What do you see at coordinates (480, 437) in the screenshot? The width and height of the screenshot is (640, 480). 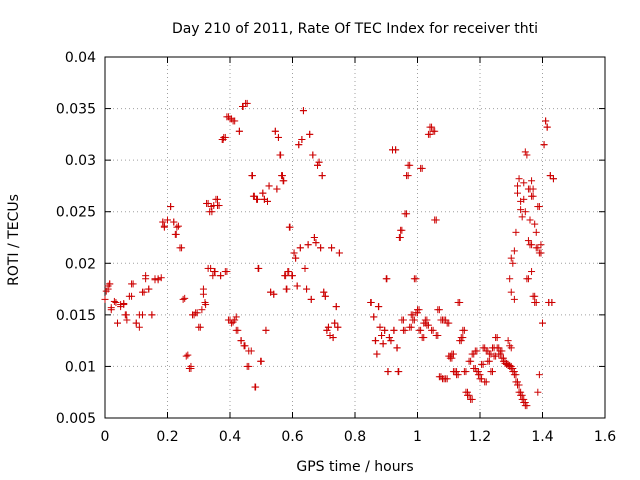 I see `x-tick-label: 1.2` at bounding box center [480, 437].